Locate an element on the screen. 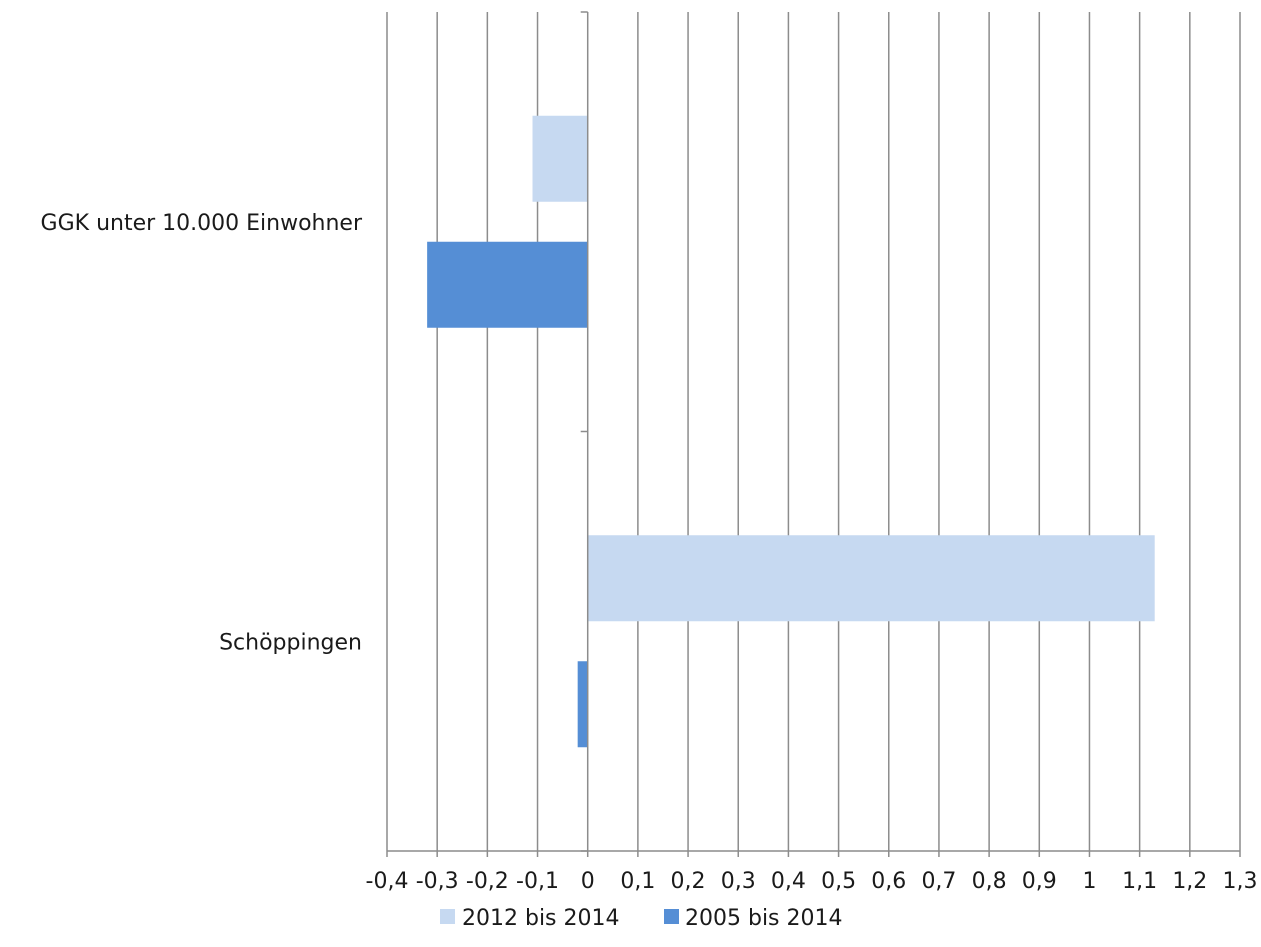 Image resolution: width=1261 pixels, height=947 pixels. x-tick-label: 0 is located at coordinates (588, 881).